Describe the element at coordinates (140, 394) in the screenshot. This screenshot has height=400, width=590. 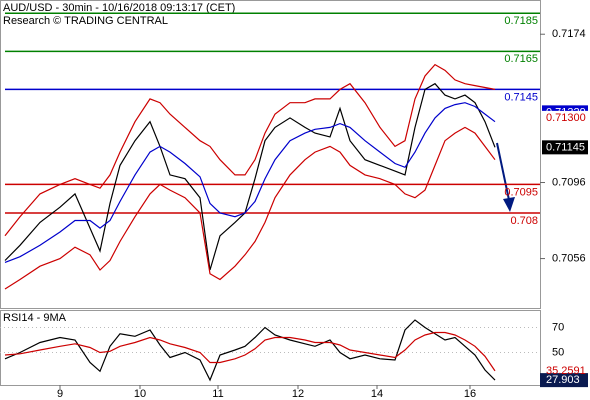
I see `x-tick-label: 10` at that location.